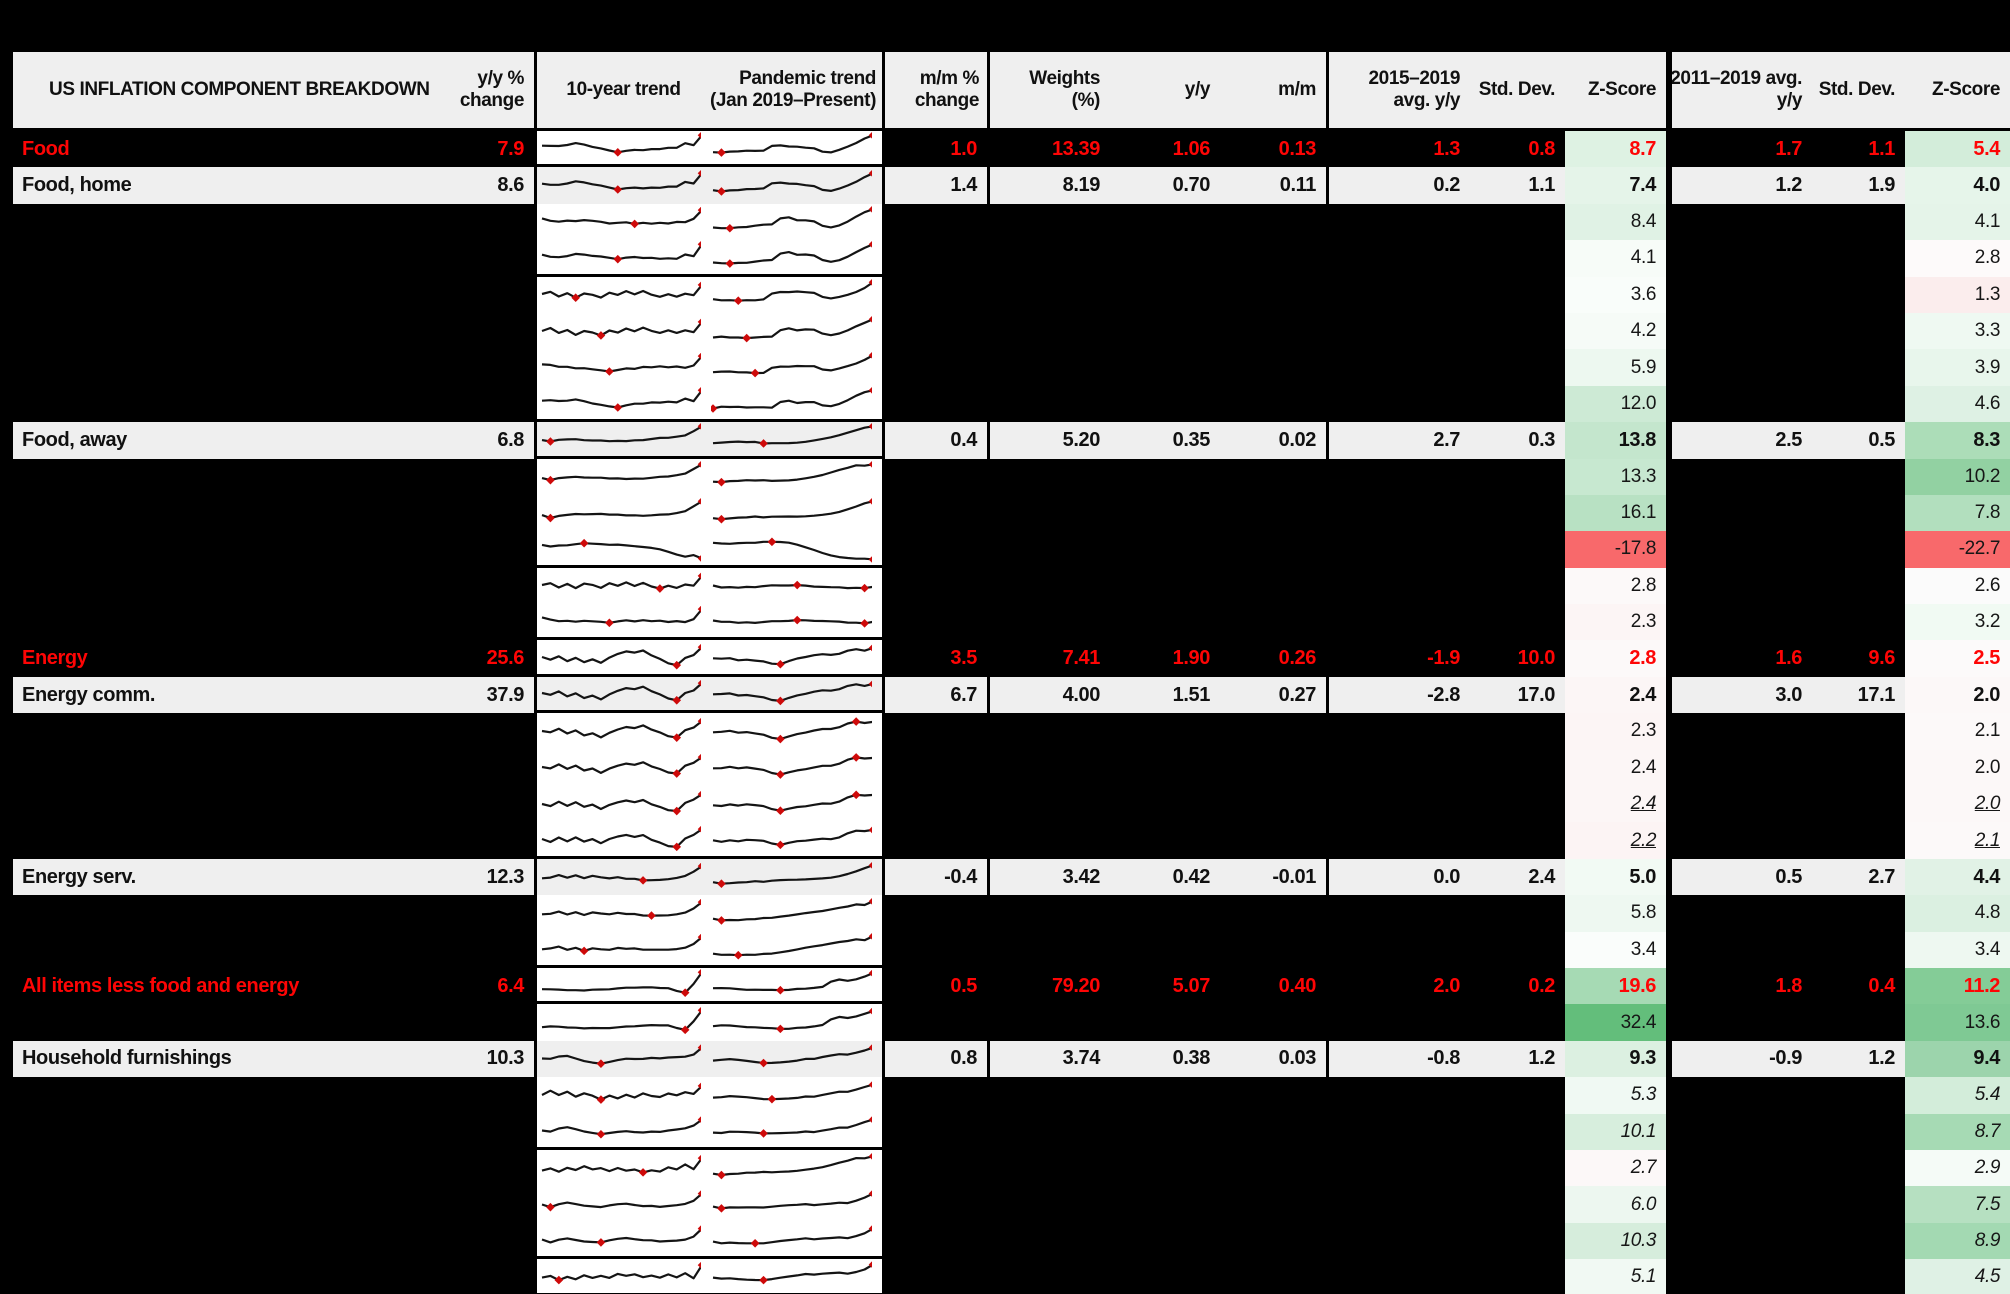 Image resolution: width=2010 pixels, height=1294 pixels. Describe the element at coordinates (1615, 149) in the screenshot. I see `zscore1-cell: 8.7` at that location.